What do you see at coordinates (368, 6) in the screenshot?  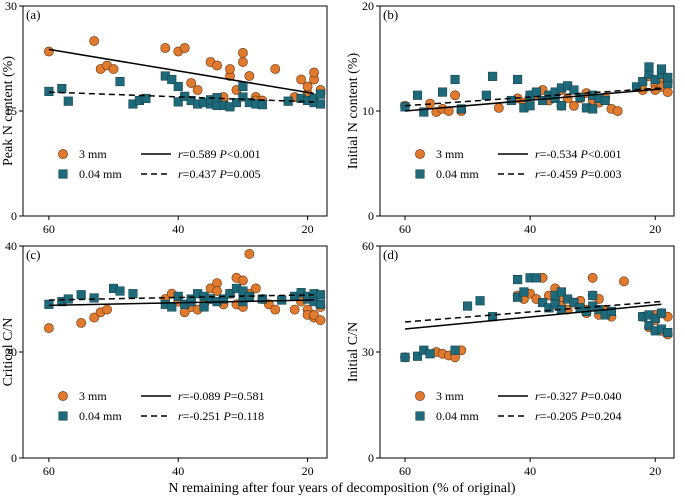 I see `y-tick-label: 20` at bounding box center [368, 6].